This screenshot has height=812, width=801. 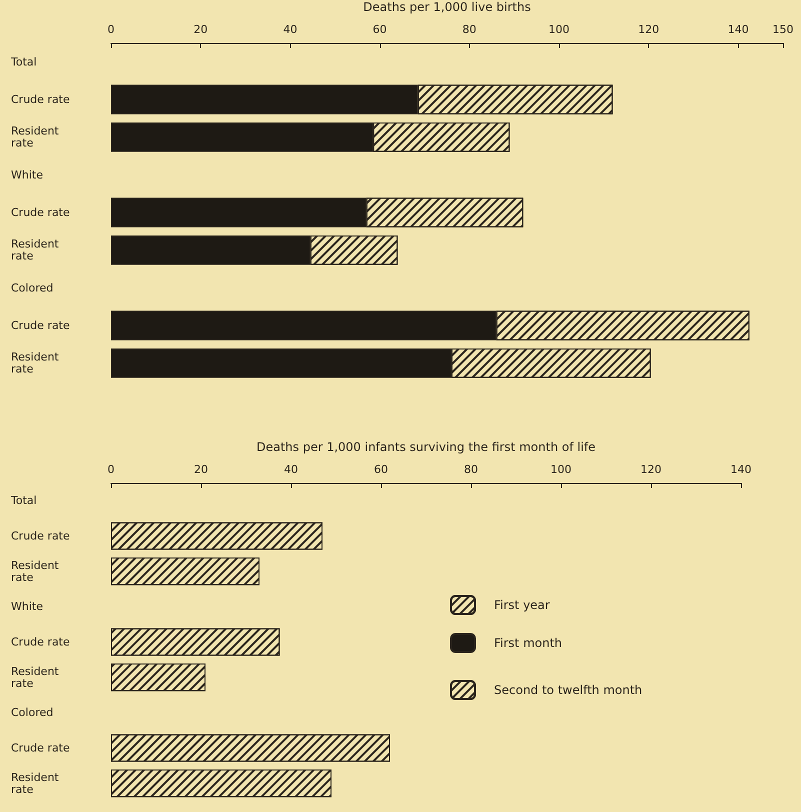 I want to click on x-axis-title: Deaths per 1,000 live births, so click(x=447, y=7).